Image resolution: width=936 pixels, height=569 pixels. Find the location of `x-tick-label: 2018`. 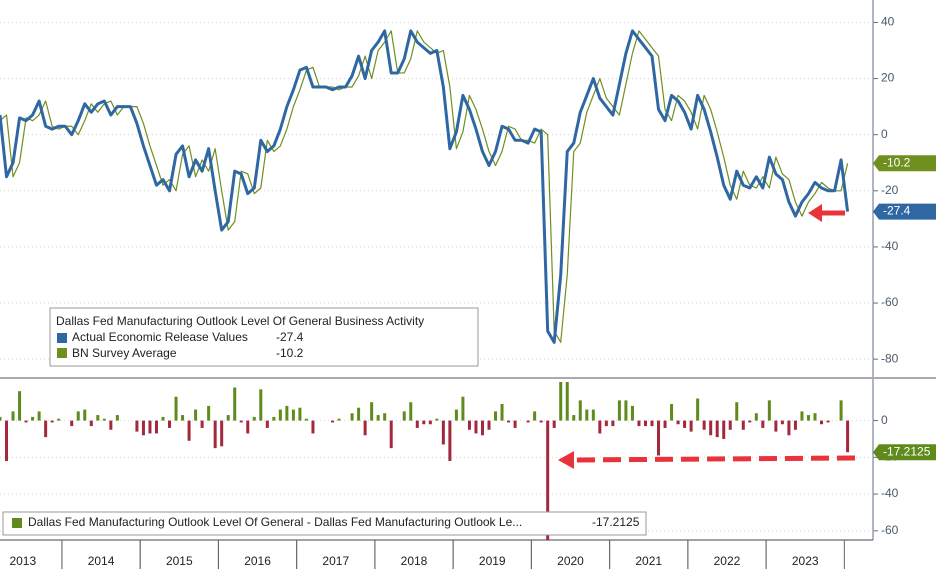

x-tick-label: 2018 is located at coordinates (414, 561).